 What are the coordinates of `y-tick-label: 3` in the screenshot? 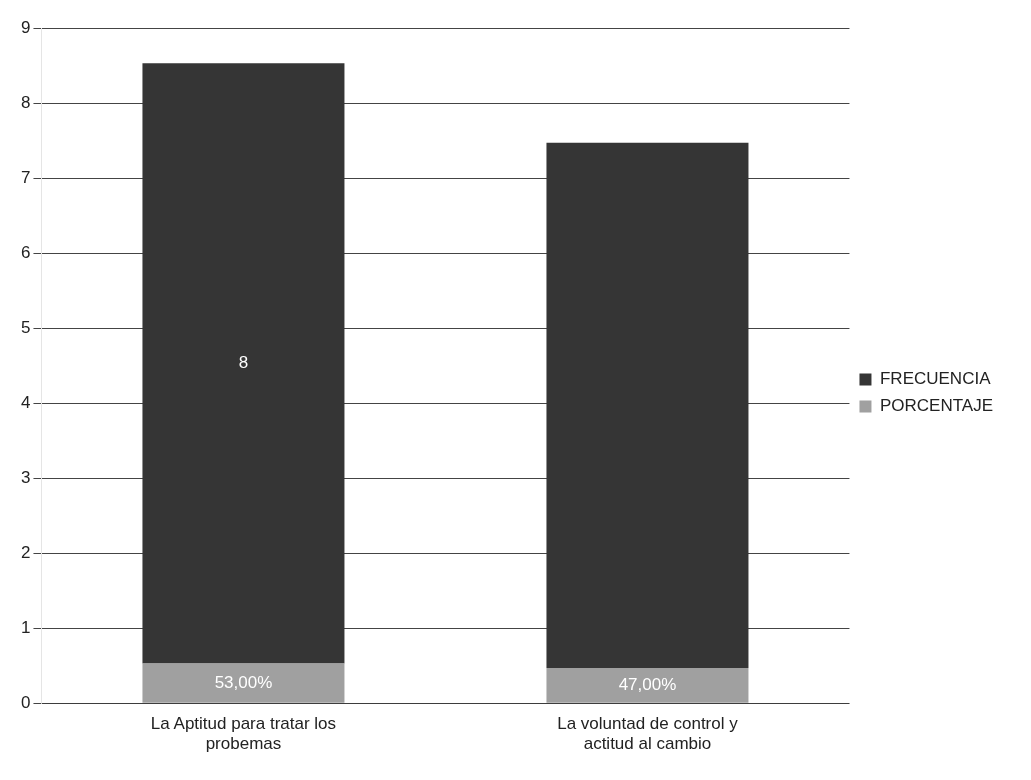 It's located at (25, 477).